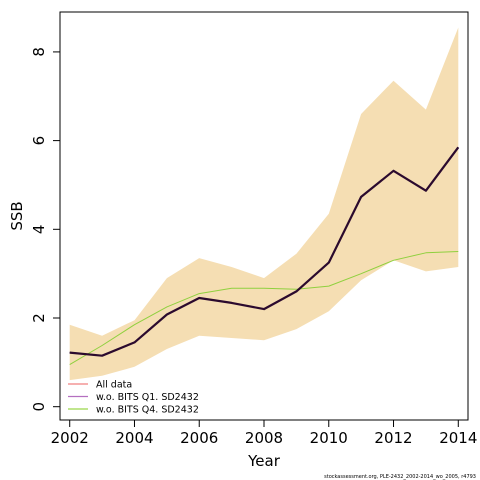 Image resolution: width=480 pixels, height=480 pixels. I want to click on y-tick-label: 8, so click(39, 52).